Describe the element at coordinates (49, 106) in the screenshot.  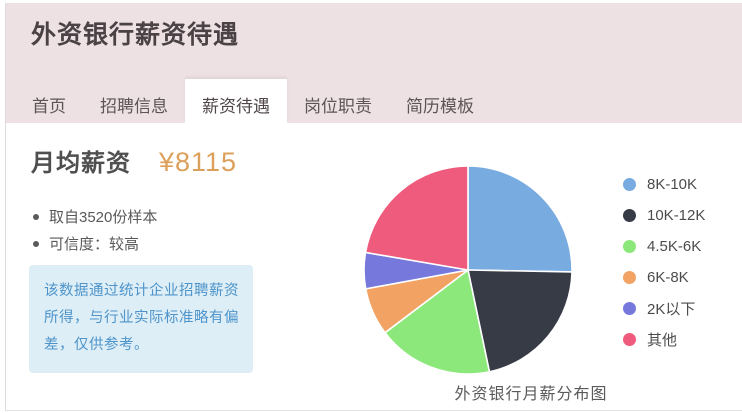
I see `tab-home: 首页` at that location.